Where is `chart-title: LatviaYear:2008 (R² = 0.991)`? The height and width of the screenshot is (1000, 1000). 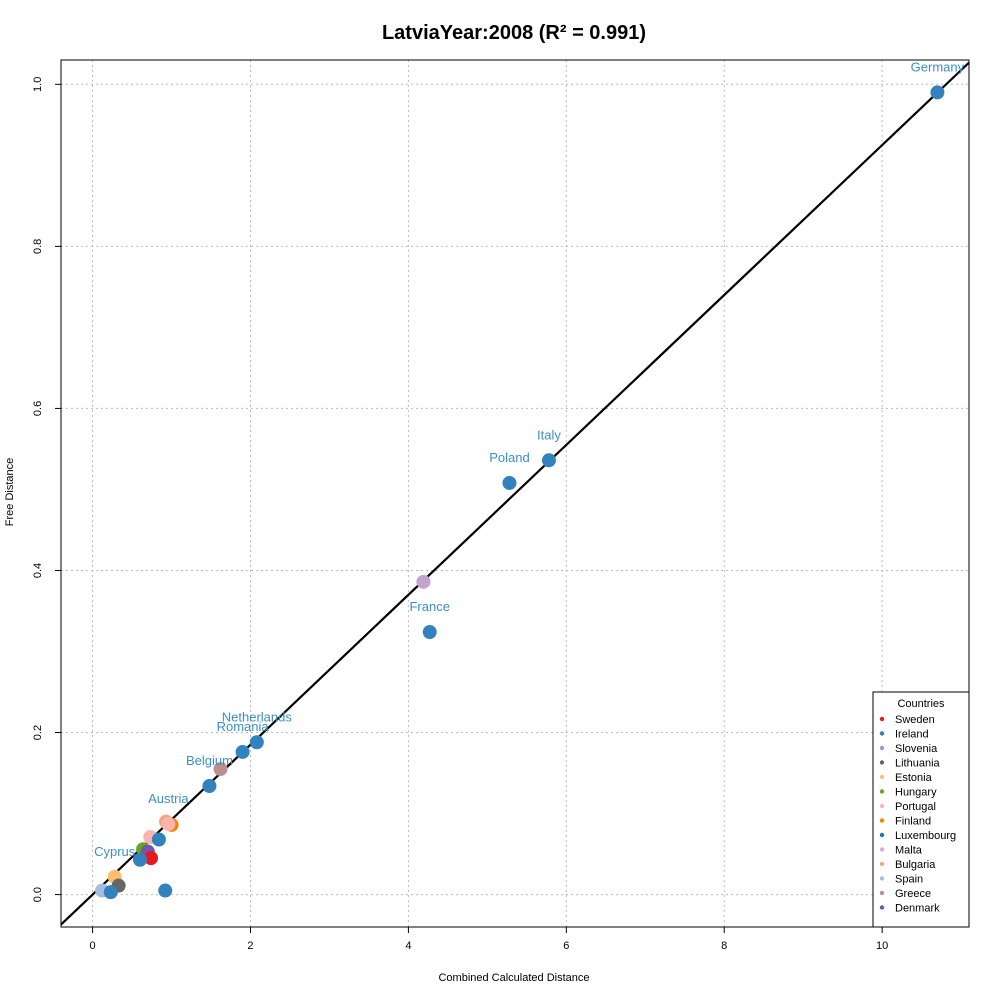
chart-title: LatviaYear:2008 (R² = 0.991) is located at coordinates (514, 33).